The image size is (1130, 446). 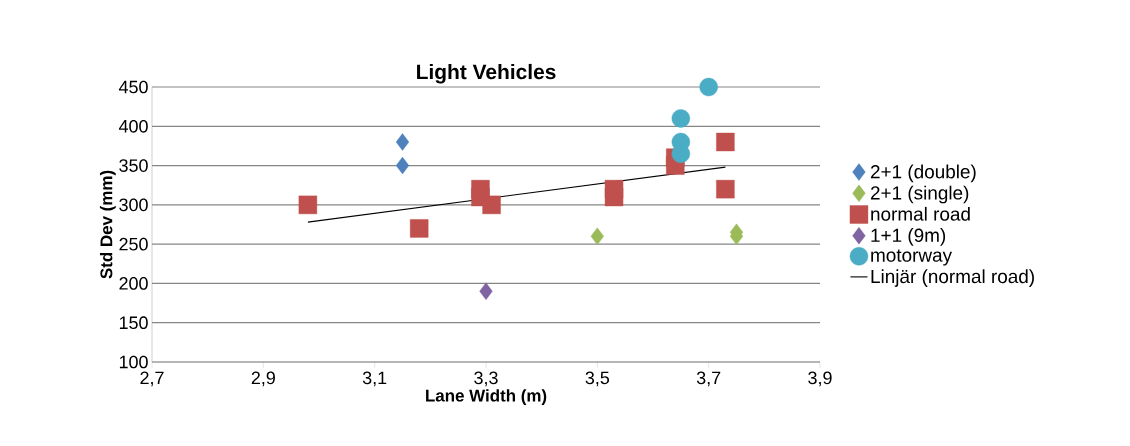 What do you see at coordinates (133, 362) in the screenshot?
I see `y-tick-label: 100` at bounding box center [133, 362].